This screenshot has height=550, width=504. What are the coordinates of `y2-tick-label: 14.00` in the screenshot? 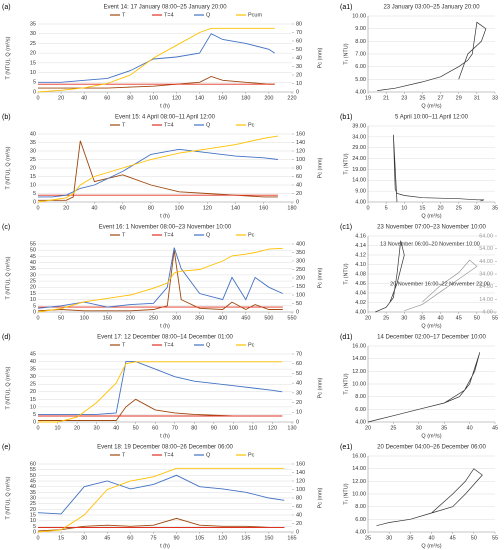 It's located at (486, 300).